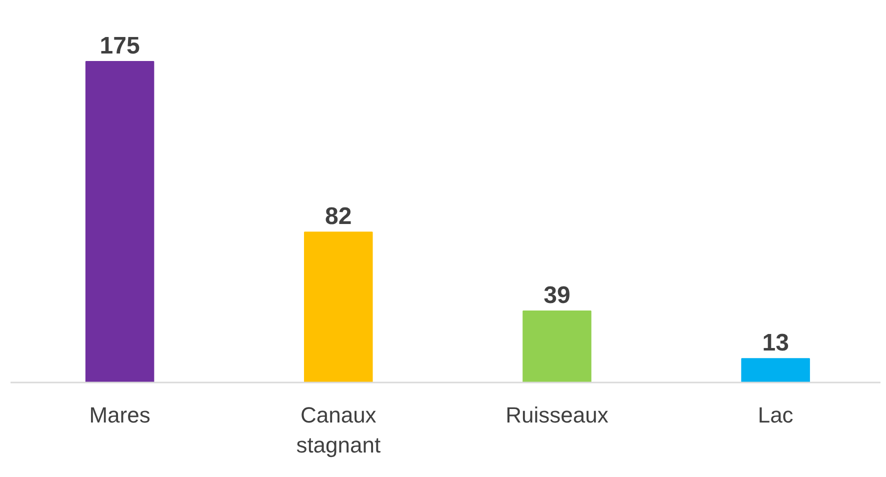  I want to click on data-label: 175, so click(120, 46).